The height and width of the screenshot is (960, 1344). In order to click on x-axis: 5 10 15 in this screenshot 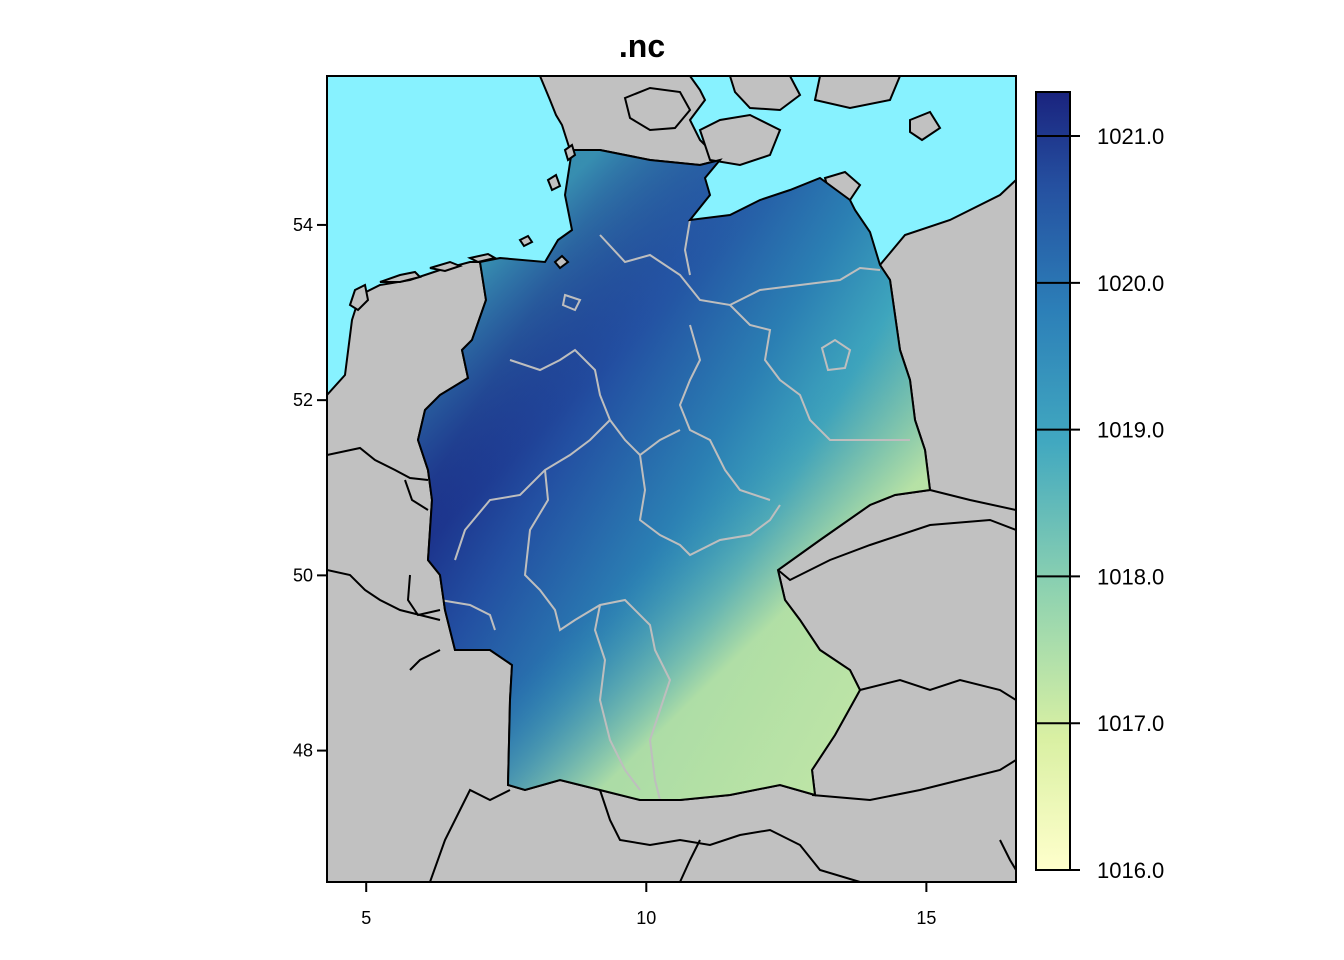, I will do `click(648, 905)`.